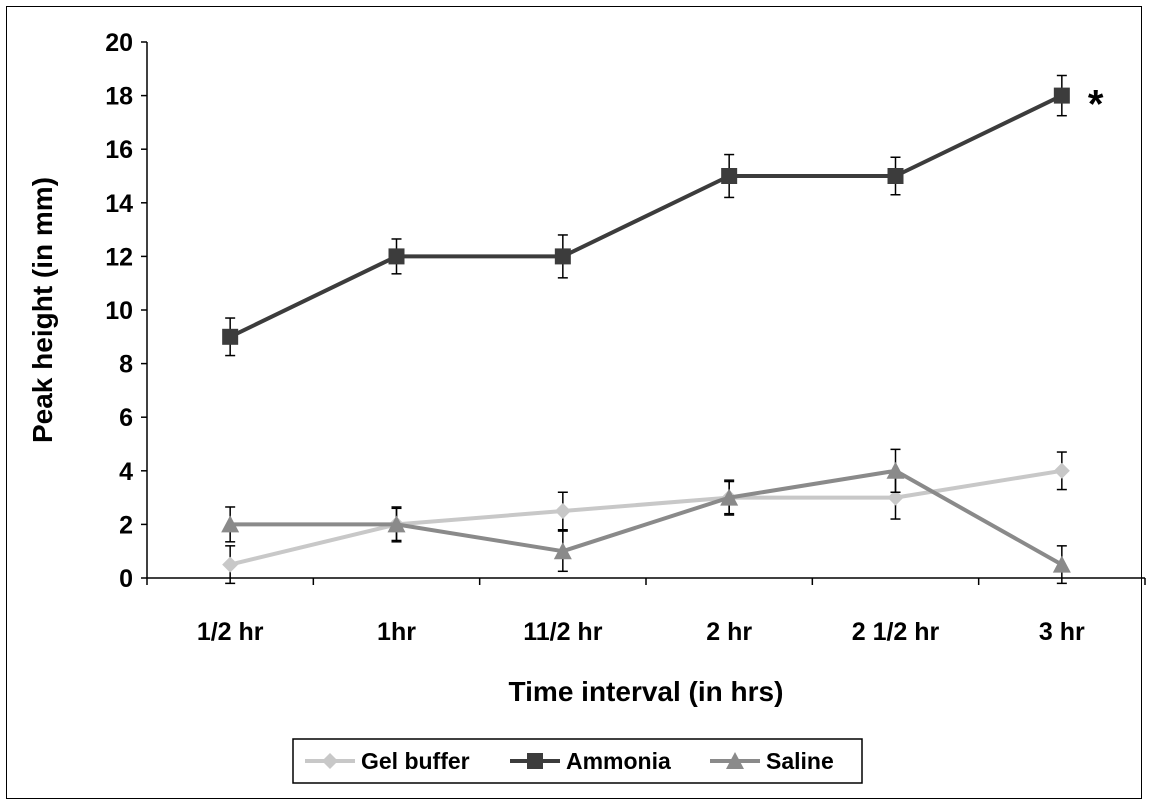  I want to click on legend: Gel buffer Ammonia Saline, so click(577, 761).